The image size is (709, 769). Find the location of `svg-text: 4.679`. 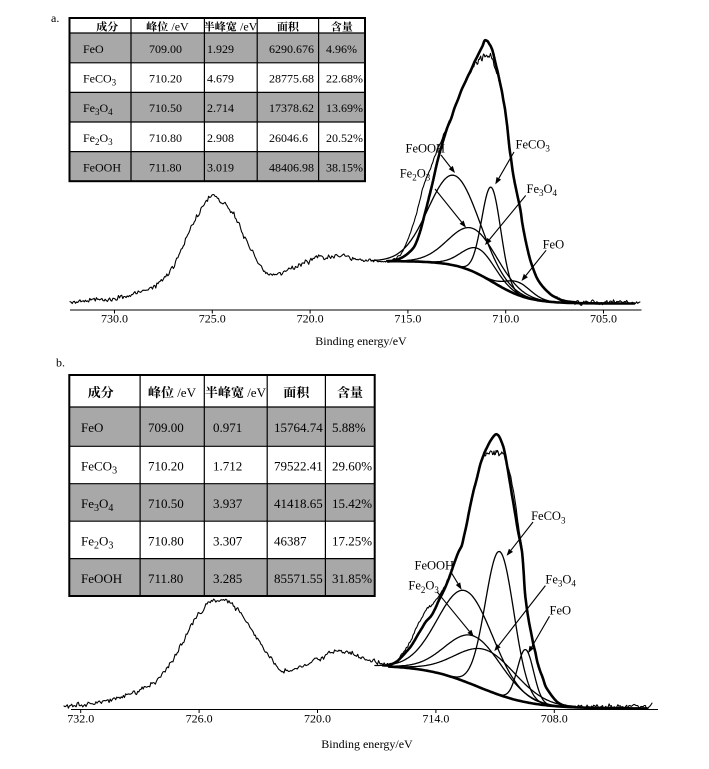

svg-text: 4.679 is located at coordinates (220, 79).